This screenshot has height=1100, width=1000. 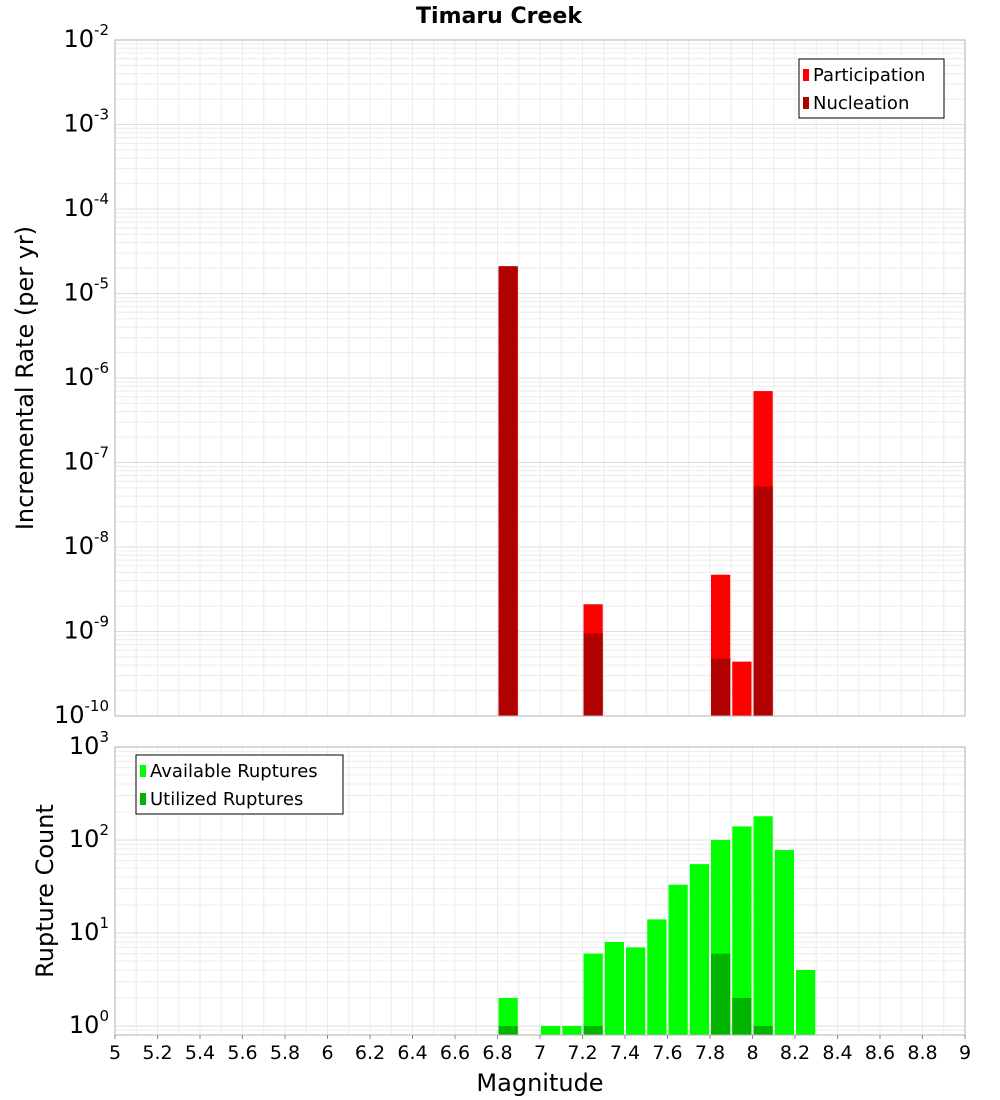 I want to click on x-tick-label: 7.8, so click(x=710, y=1053).